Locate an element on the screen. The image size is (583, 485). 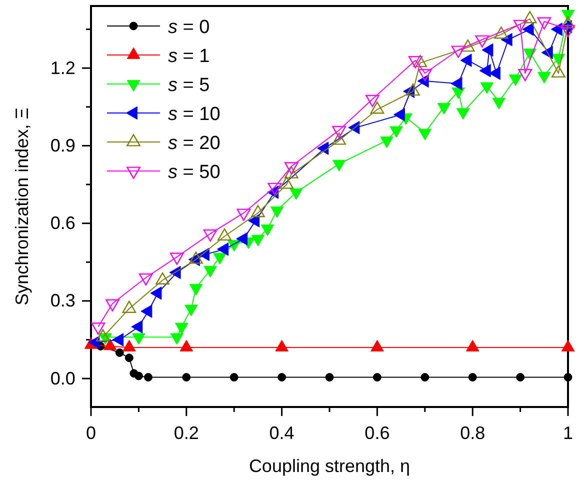
y-axis-title: Synchronization index, Ξ is located at coordinates (22, 207).